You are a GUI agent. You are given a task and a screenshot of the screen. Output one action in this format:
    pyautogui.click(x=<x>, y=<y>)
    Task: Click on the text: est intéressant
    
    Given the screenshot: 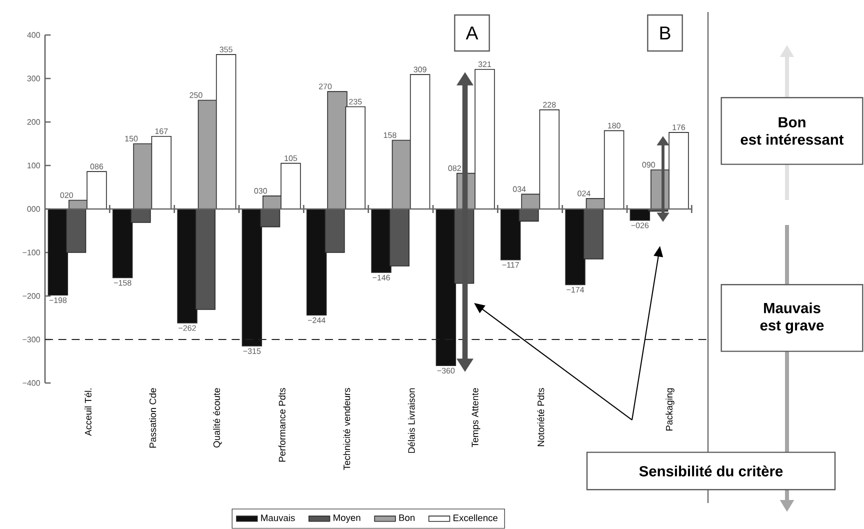 What is the action you would take?
    pyautogui.click(x=792, y=139)
    